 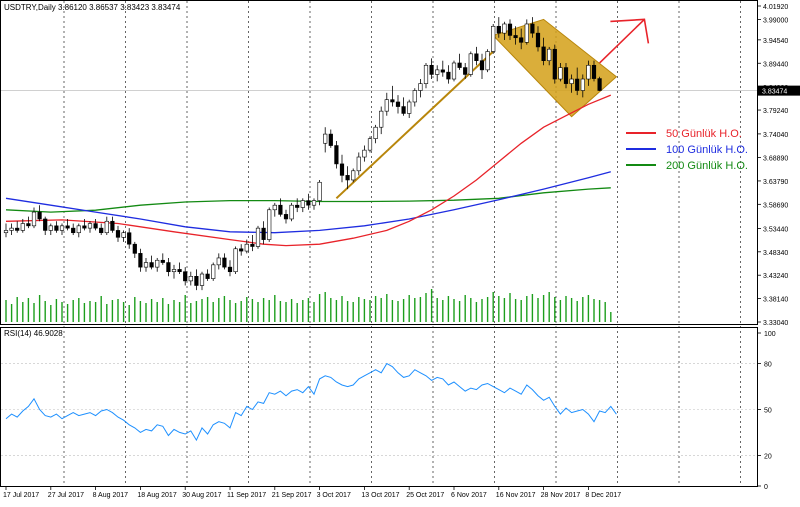 What do you see at coordinates (33, 333) in the screenshot?
I see `rsi-header: RSI(14) 46.9028` at bounding box center [33, 333].